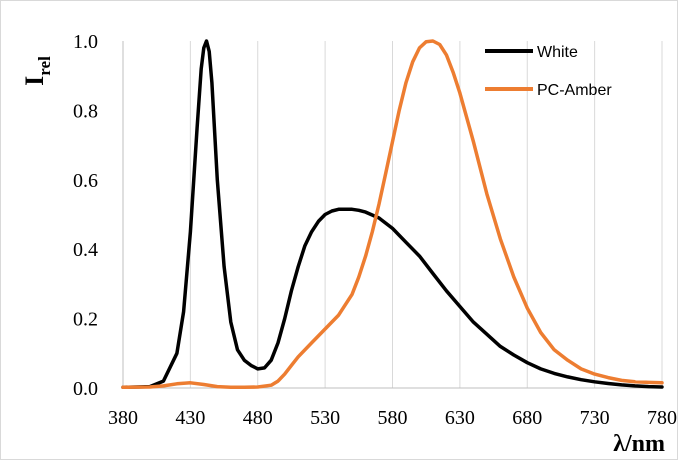 The image size is (678, 460). Describe the element at coordinates (548, 71) in the screenshot. I see `legend: White PC-Amber` at that location.